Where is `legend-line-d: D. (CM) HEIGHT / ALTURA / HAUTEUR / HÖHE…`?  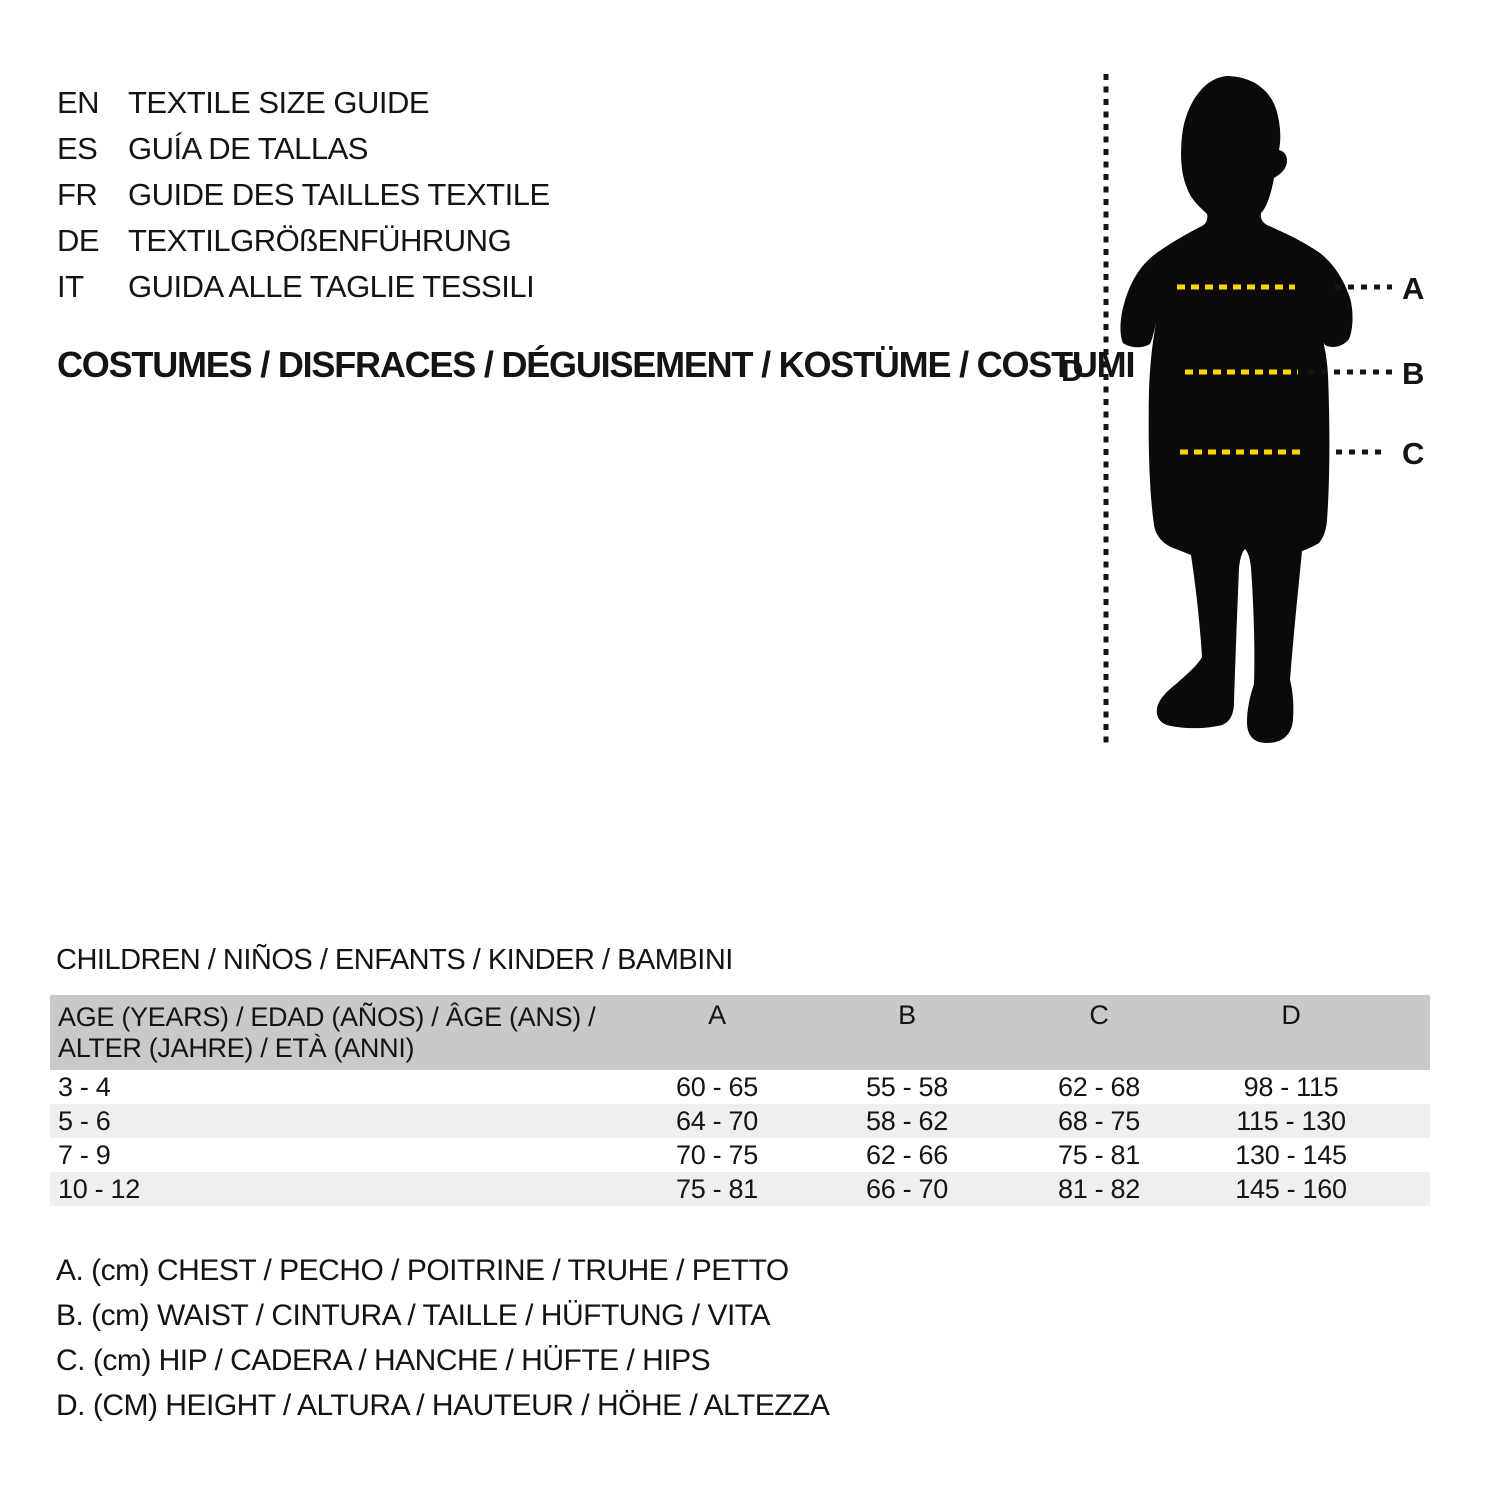
legend-line-d: D. (CM) HEIGHT / ALTURA / HAUTEUR / HÖHE… is located at coordinates (443, 1405).